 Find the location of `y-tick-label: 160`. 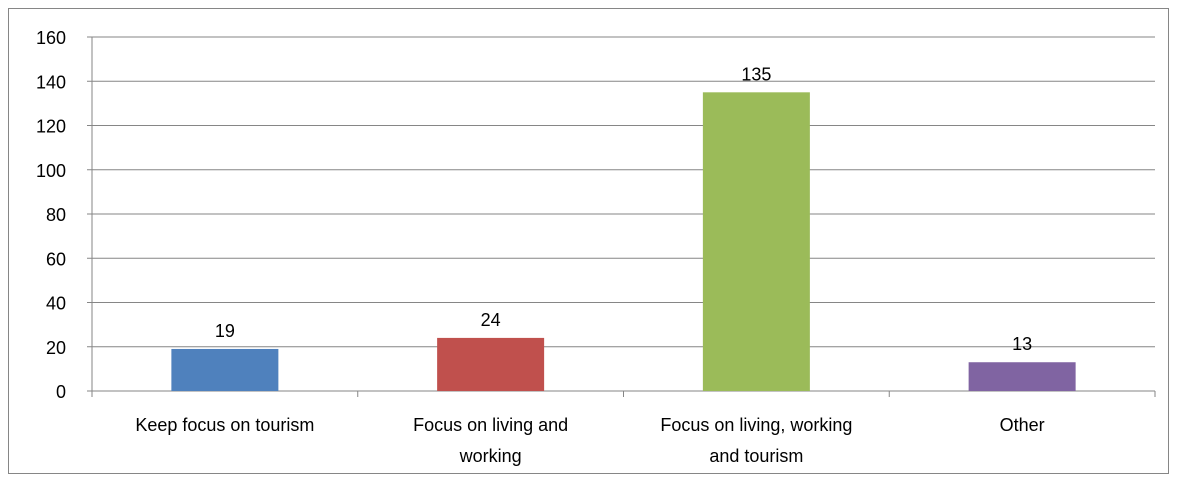

y-tick-label: 160 is located at coordinates (51, 38).